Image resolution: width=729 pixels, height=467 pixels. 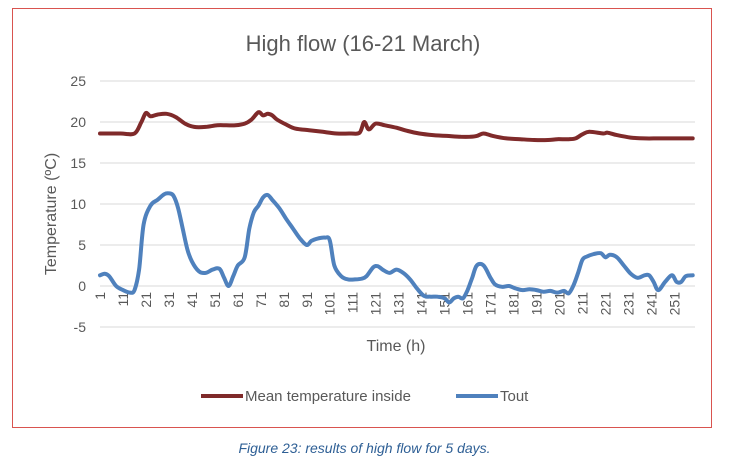 I want to click on y-tick-label: 0, so click(x=82, y=286).